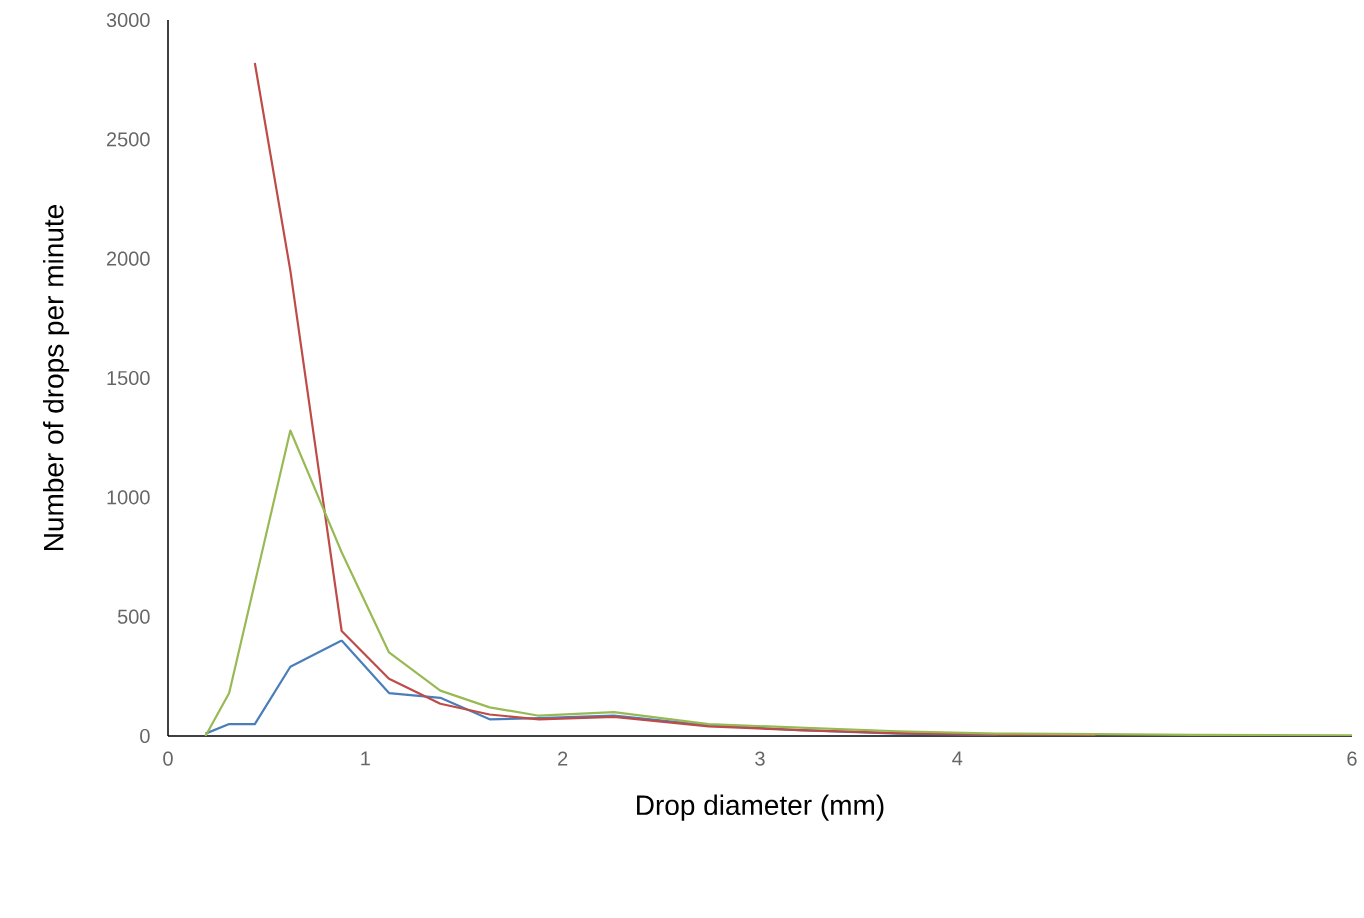 Image resolution: width=1364 pixels, height=918 pixels. What do you see at coordinates (128, 497) in the screenshot?
I see `y-tick-label: 1000` at bounding box center [128, 497].